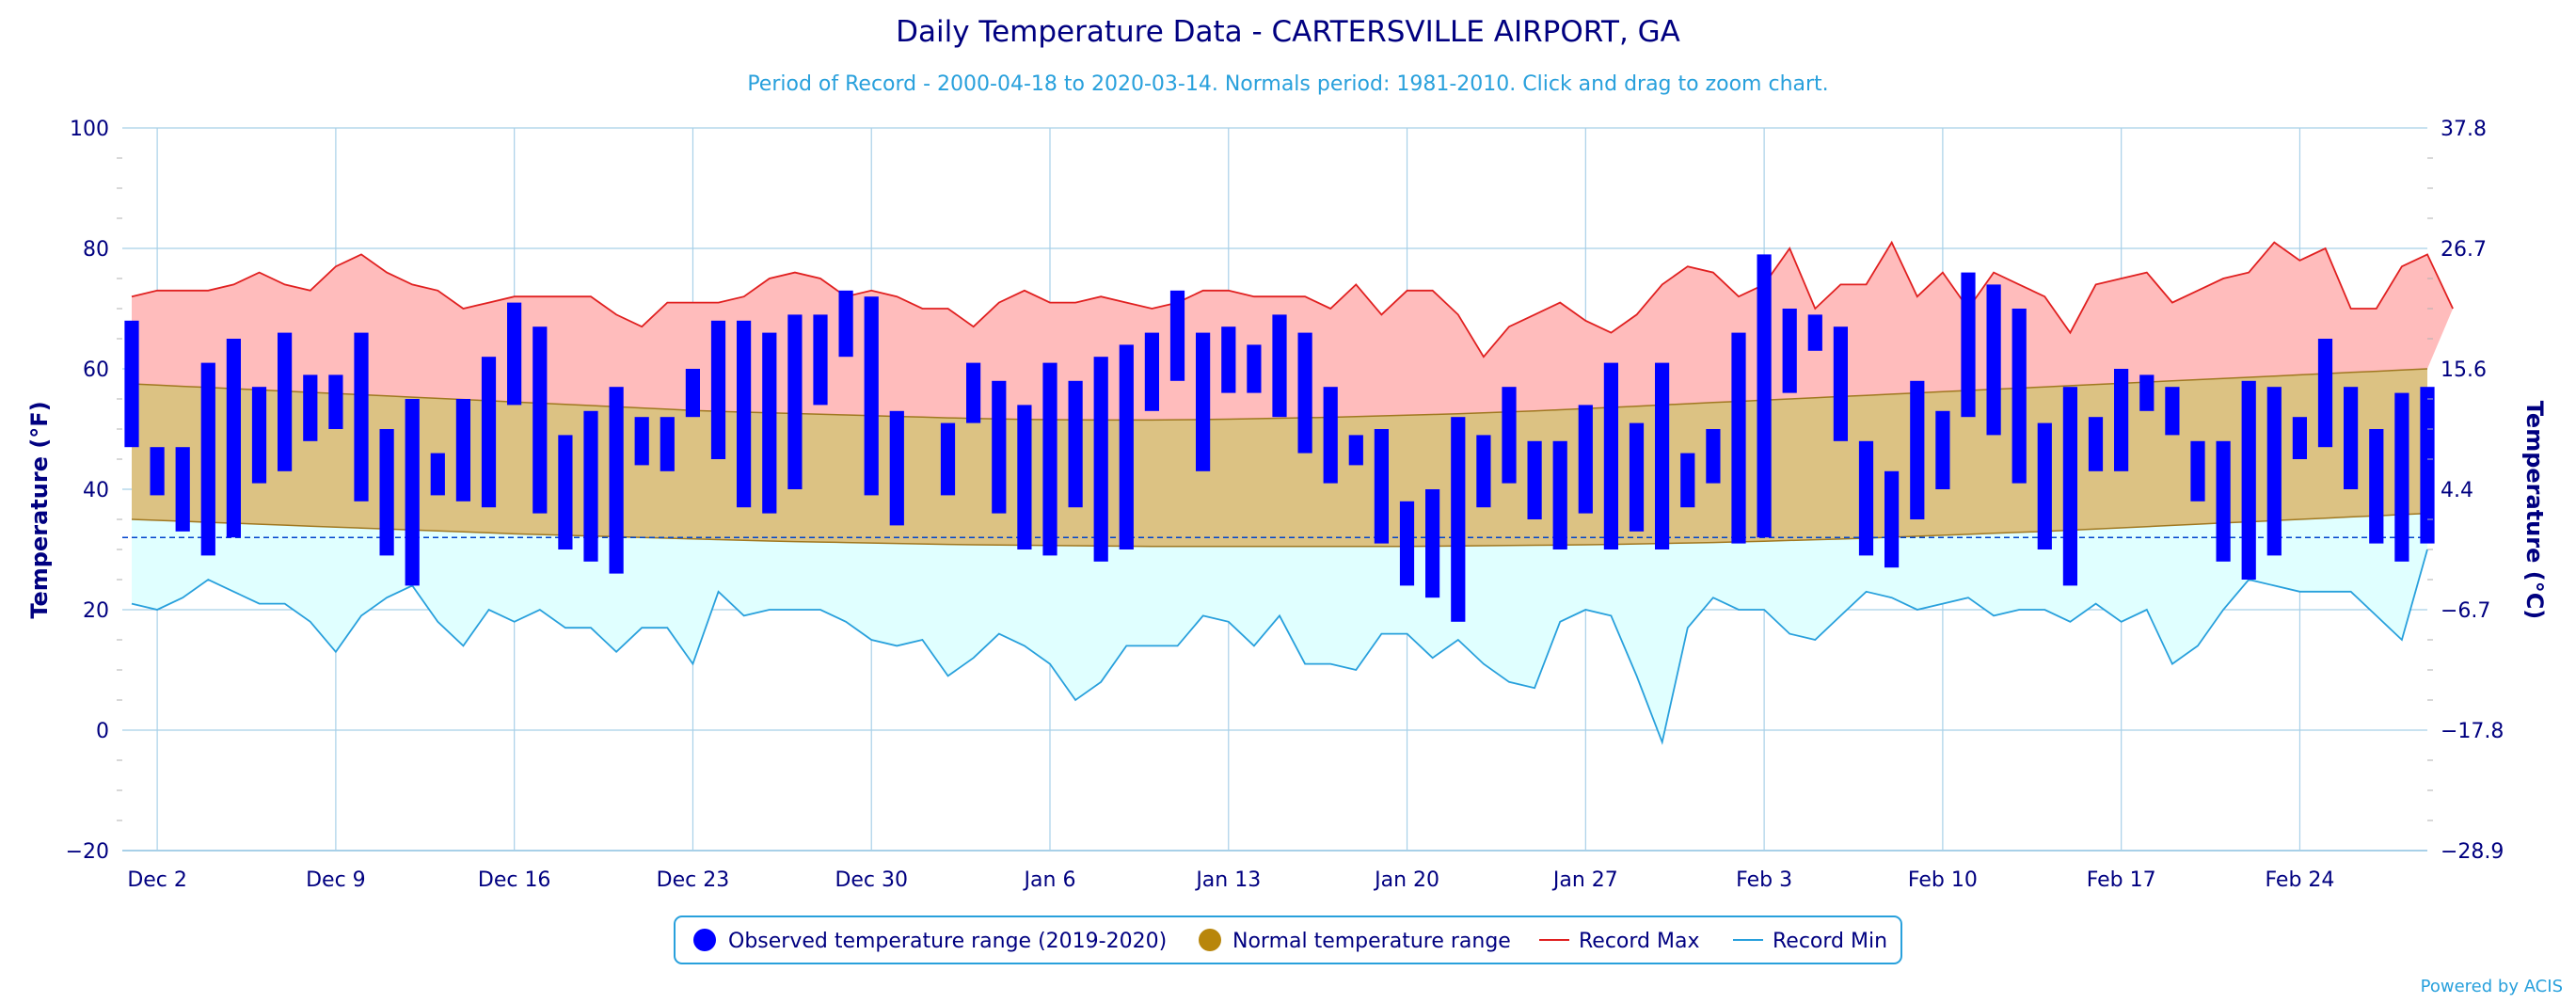 The height and width of the screenshot is (1003, 2576). What do you see at coordinates (2492, 987) in the screenshot?
I see `credit-link: Powered by ACIS` at bounding box center [2492, 987].